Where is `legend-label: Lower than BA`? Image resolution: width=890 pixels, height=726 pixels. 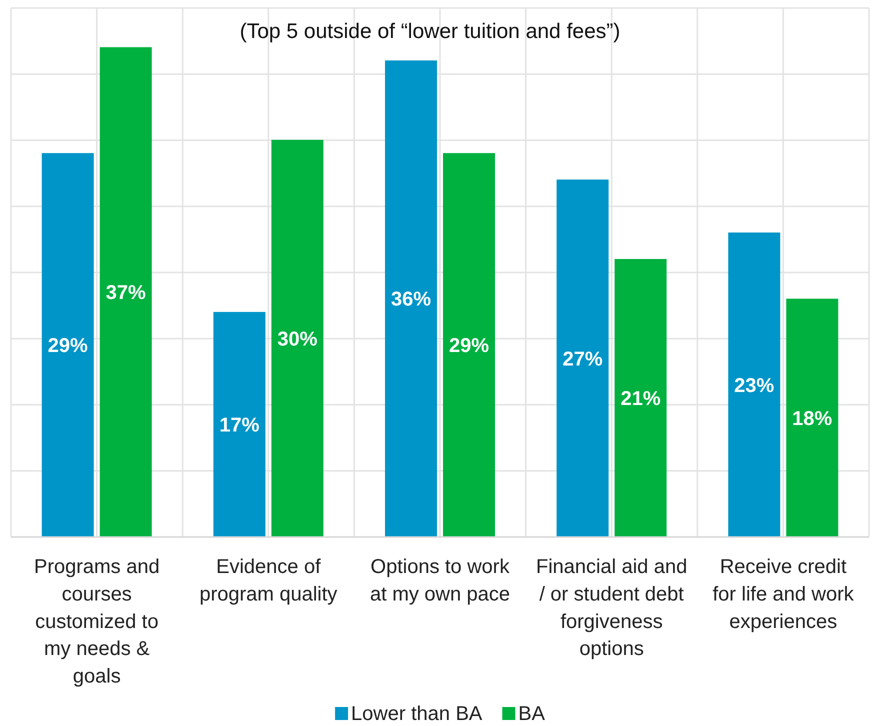 legend-label: Lower than BA is located at coordinates (417, 714).